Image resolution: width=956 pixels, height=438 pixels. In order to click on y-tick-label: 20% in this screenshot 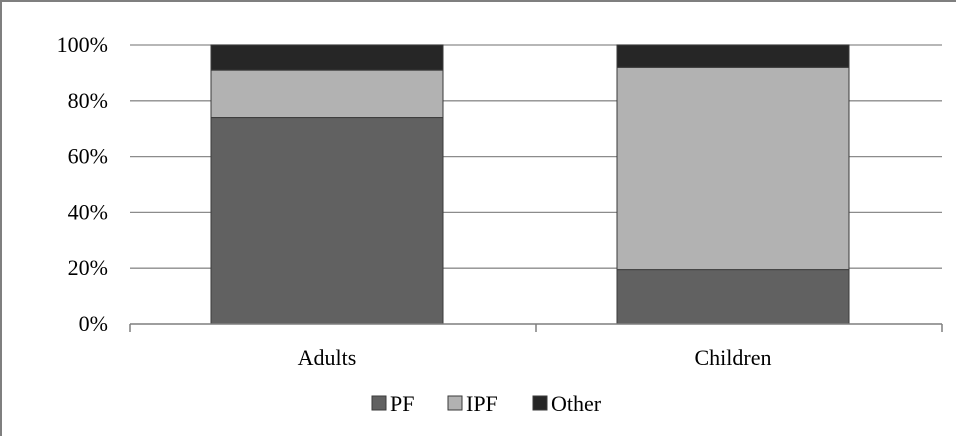, I will do `click(88, 267)`.